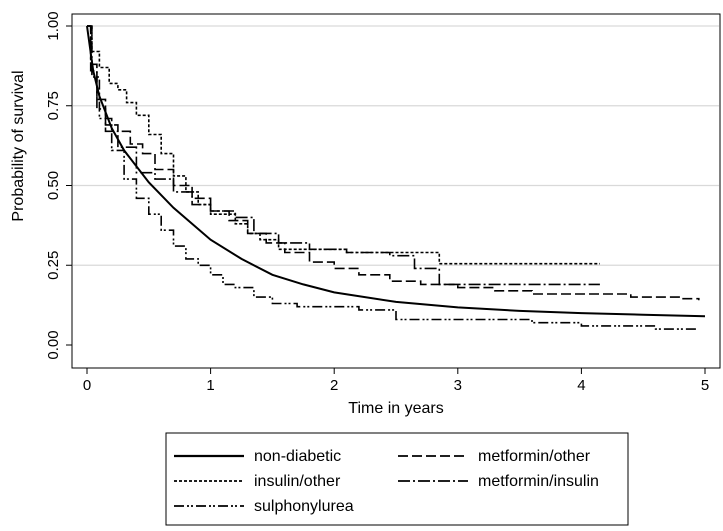 The height and width of the screenshot is (531, 723). What do you see at coordinates (53, 185) in the screenshot?
I see `y-tick-label: 0.50` at bounding box center [53, 185].